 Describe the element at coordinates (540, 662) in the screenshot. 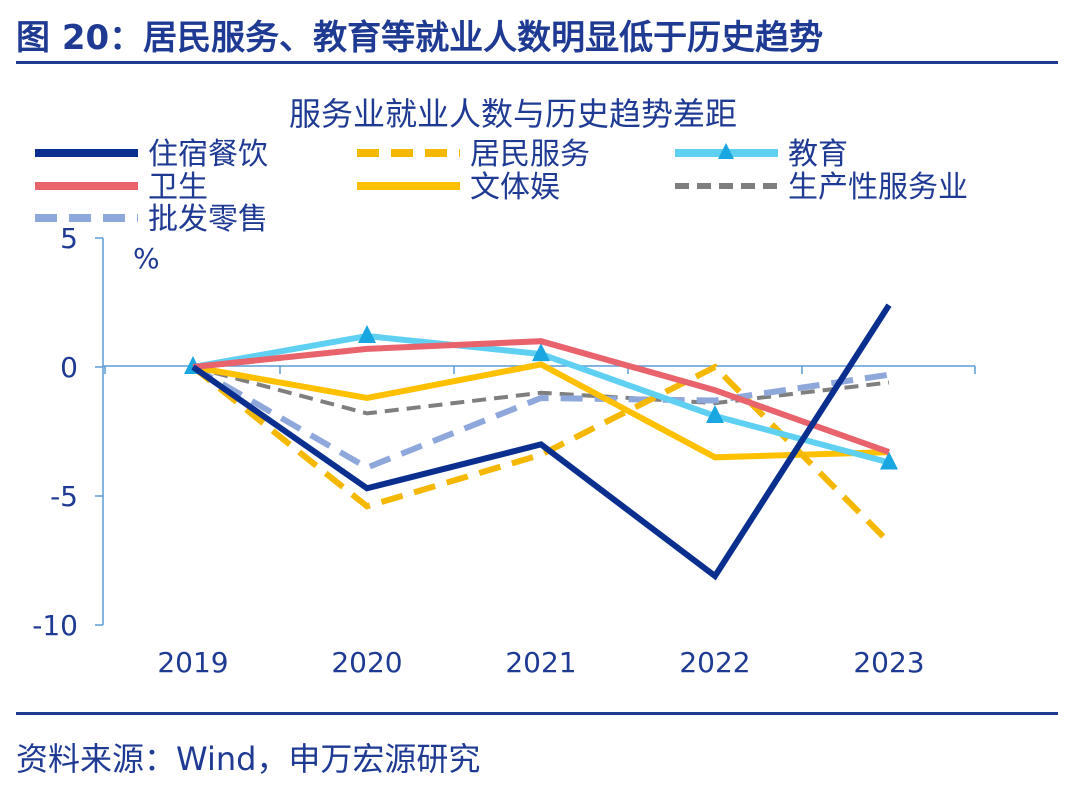

I see `x-tick-label: 2021` at that location.